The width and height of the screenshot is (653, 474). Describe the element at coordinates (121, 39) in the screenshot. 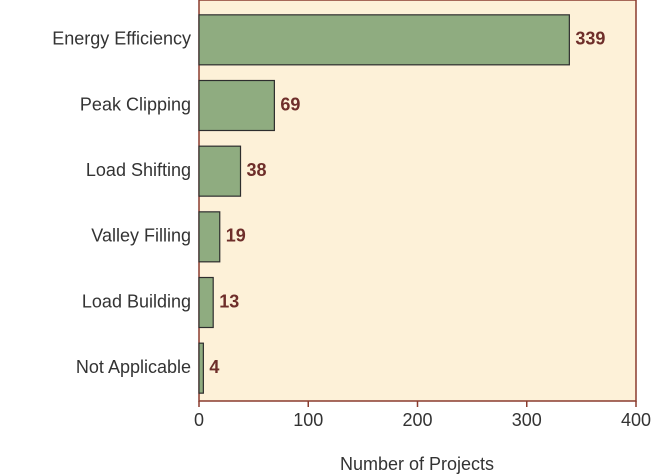

I see `y-tick-label: Energy Efficiency` at that location.